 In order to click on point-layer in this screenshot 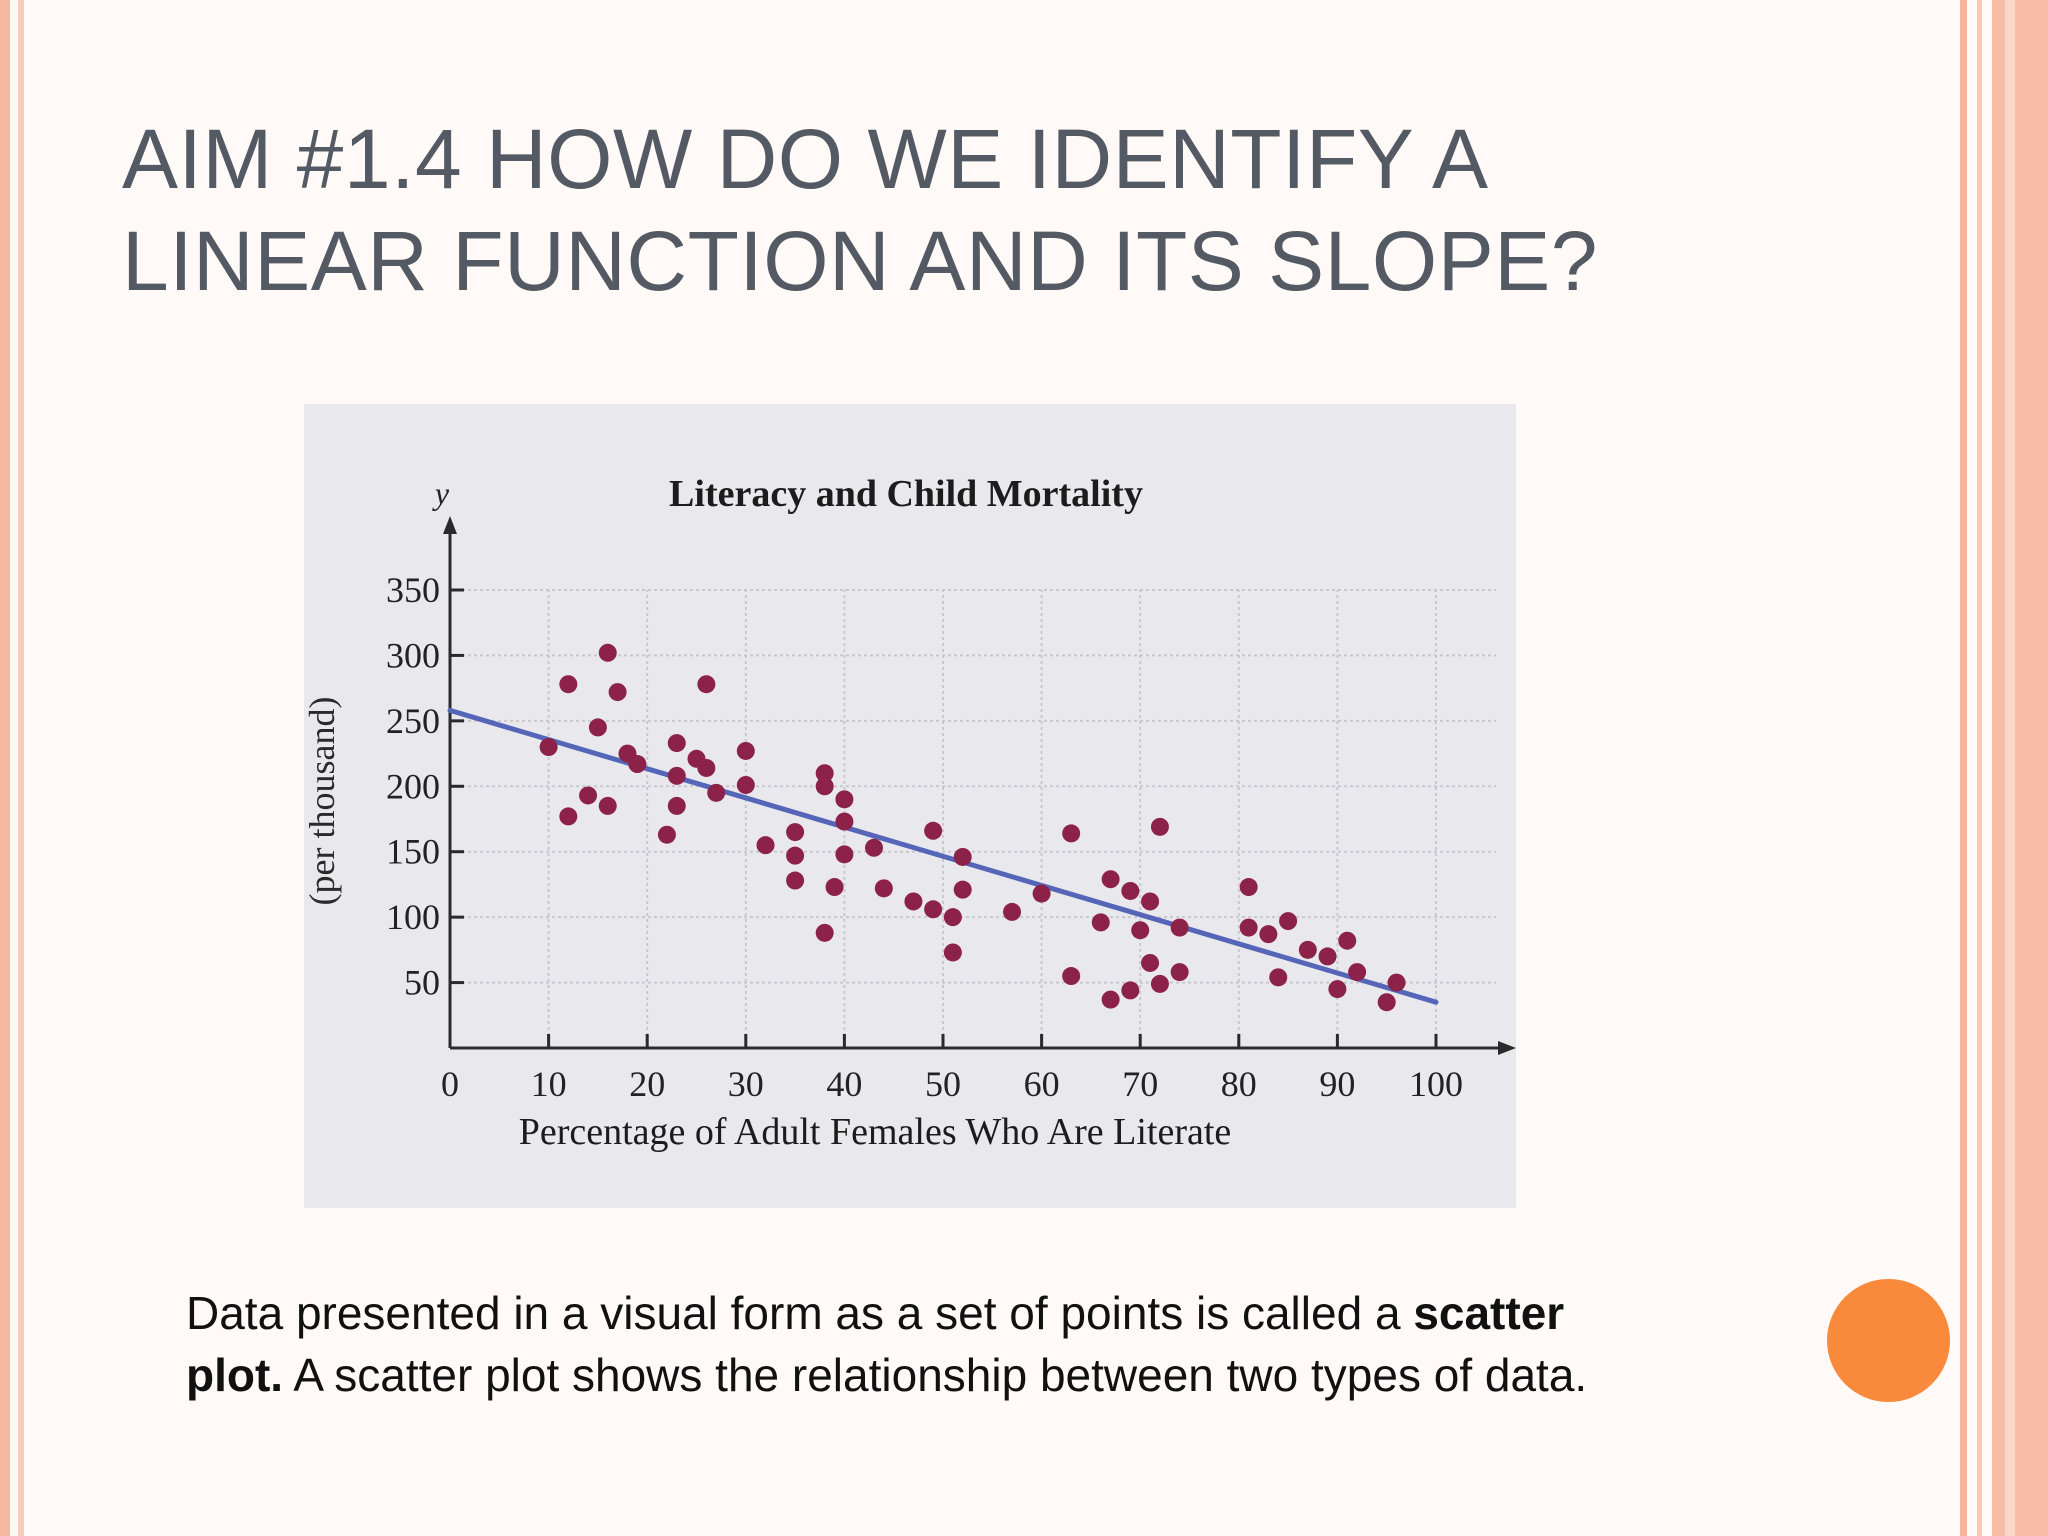, I will do `click(972, 827)`.